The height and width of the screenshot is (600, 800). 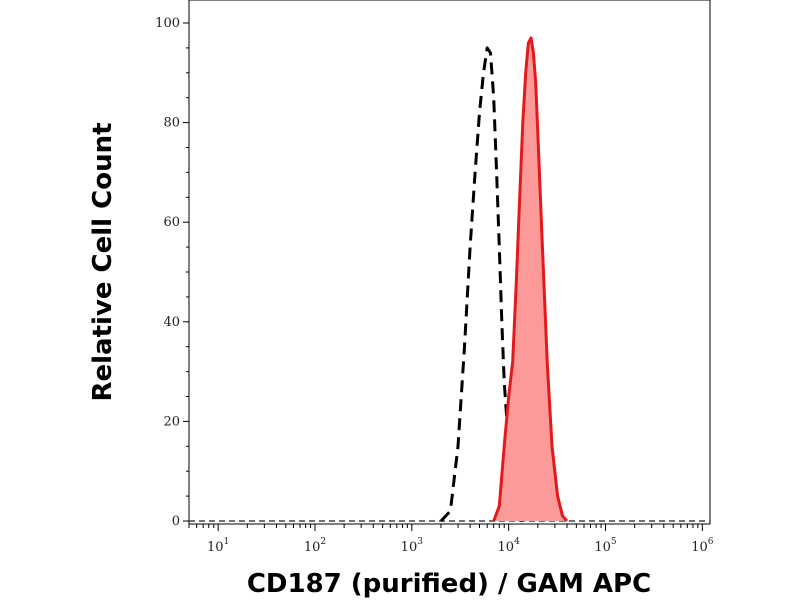 What do you see at coordinates (412, 546) in the screenshot?
I see `x-tick-label-2: 10³` at bounding box center [412, 546].